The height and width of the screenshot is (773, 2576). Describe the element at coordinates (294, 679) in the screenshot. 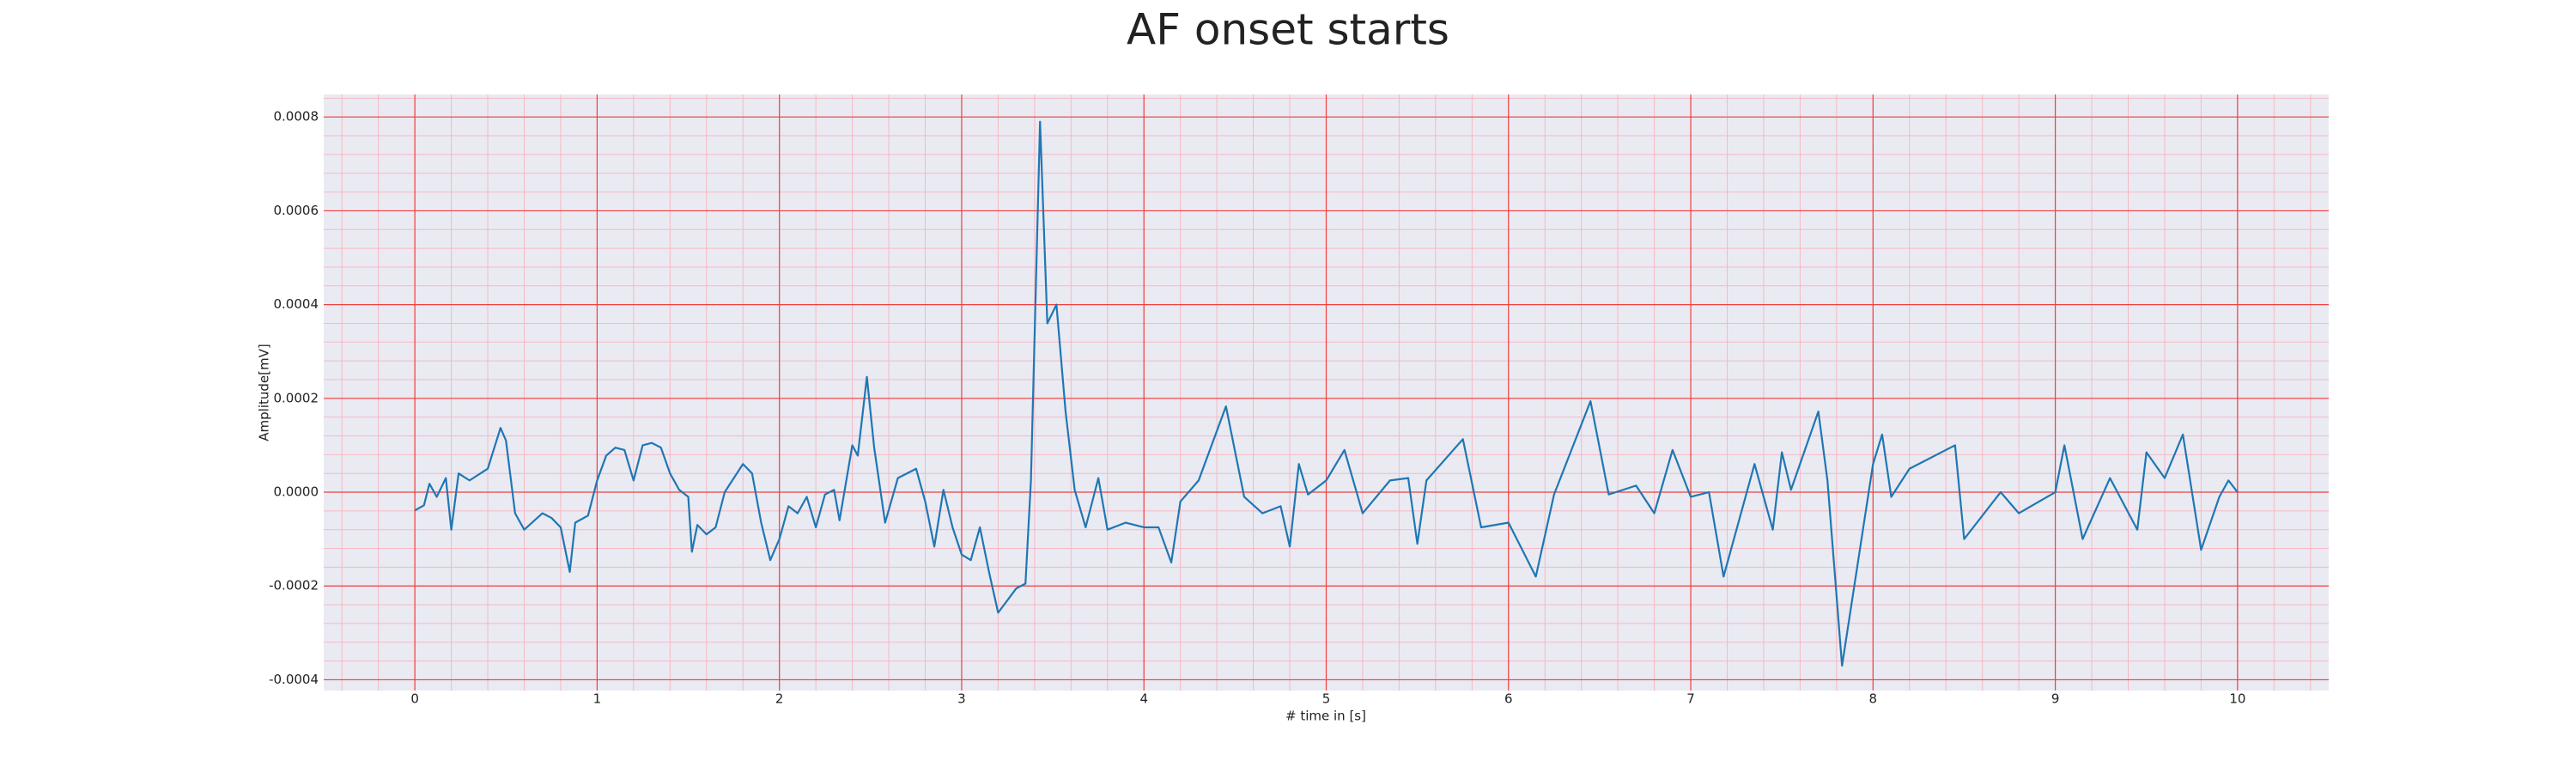

I see `y-tick-label: -0.0004` at that location.